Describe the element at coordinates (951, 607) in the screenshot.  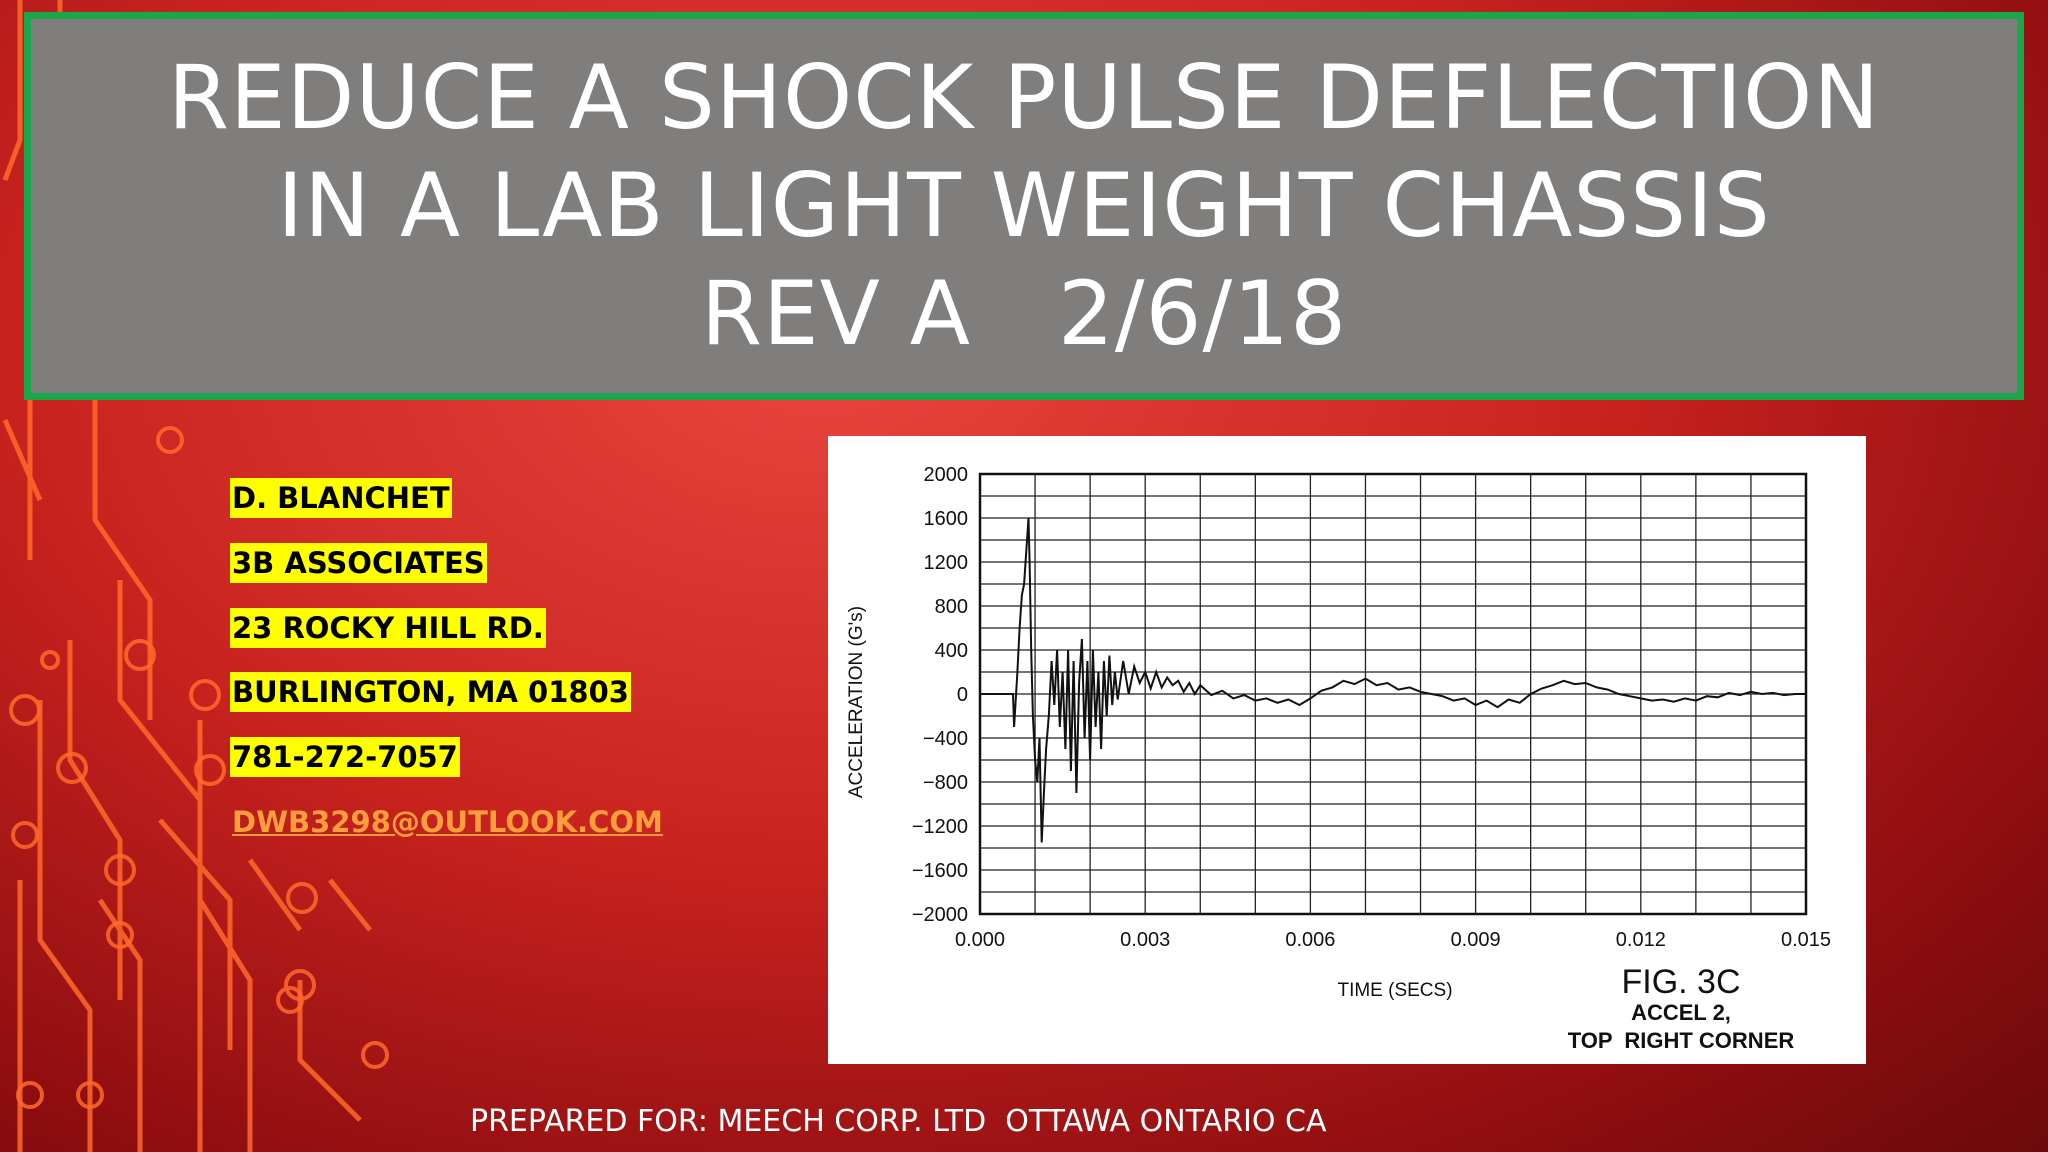
I see `y-tick-label: 800` at that location.